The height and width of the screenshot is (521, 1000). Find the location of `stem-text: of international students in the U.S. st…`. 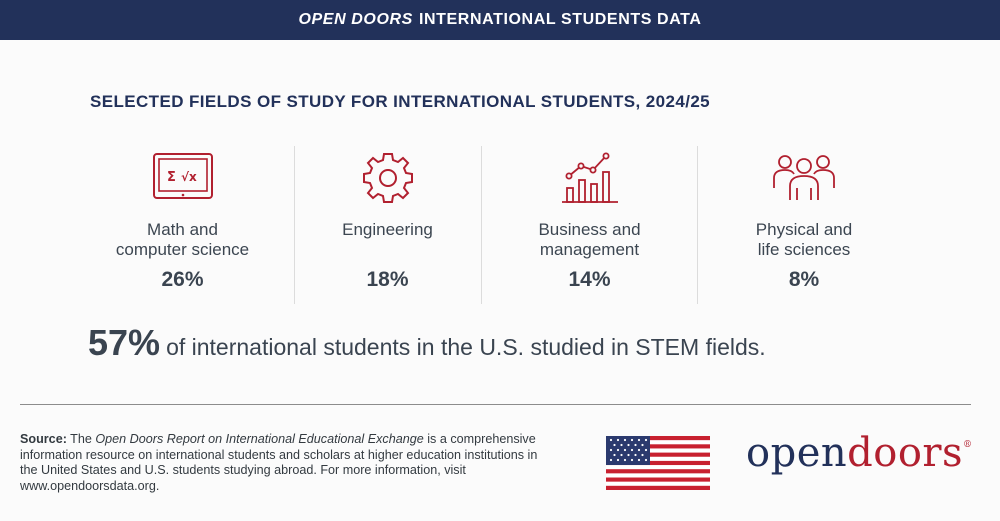

stem-text: of international students in the U.S. st… is located at coordinates (466, 347).